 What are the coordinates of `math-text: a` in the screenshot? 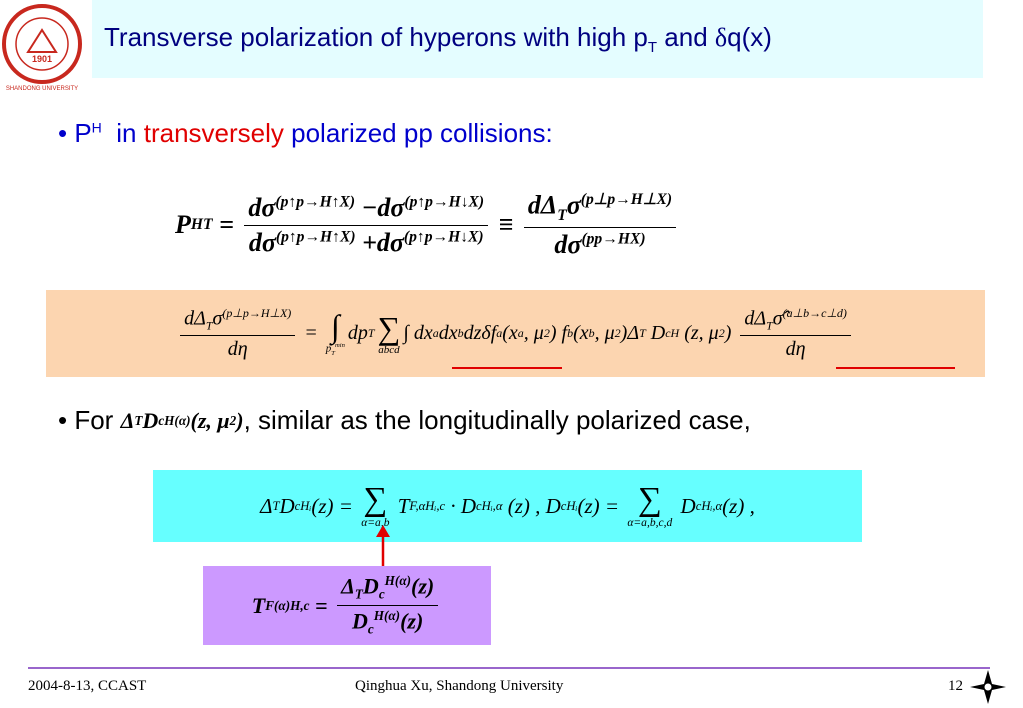 It's located at (499, 333).